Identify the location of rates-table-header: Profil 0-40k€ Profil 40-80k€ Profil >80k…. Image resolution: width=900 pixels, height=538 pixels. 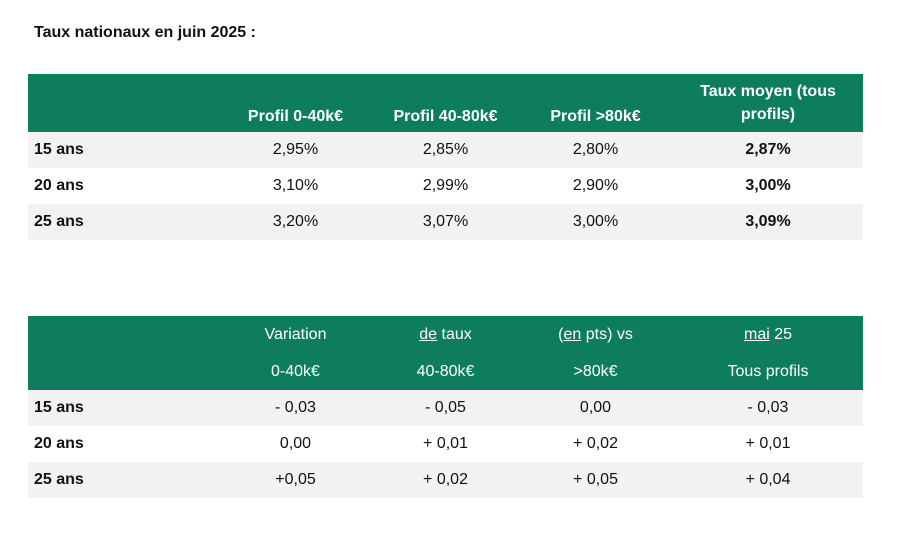
(445, 103).